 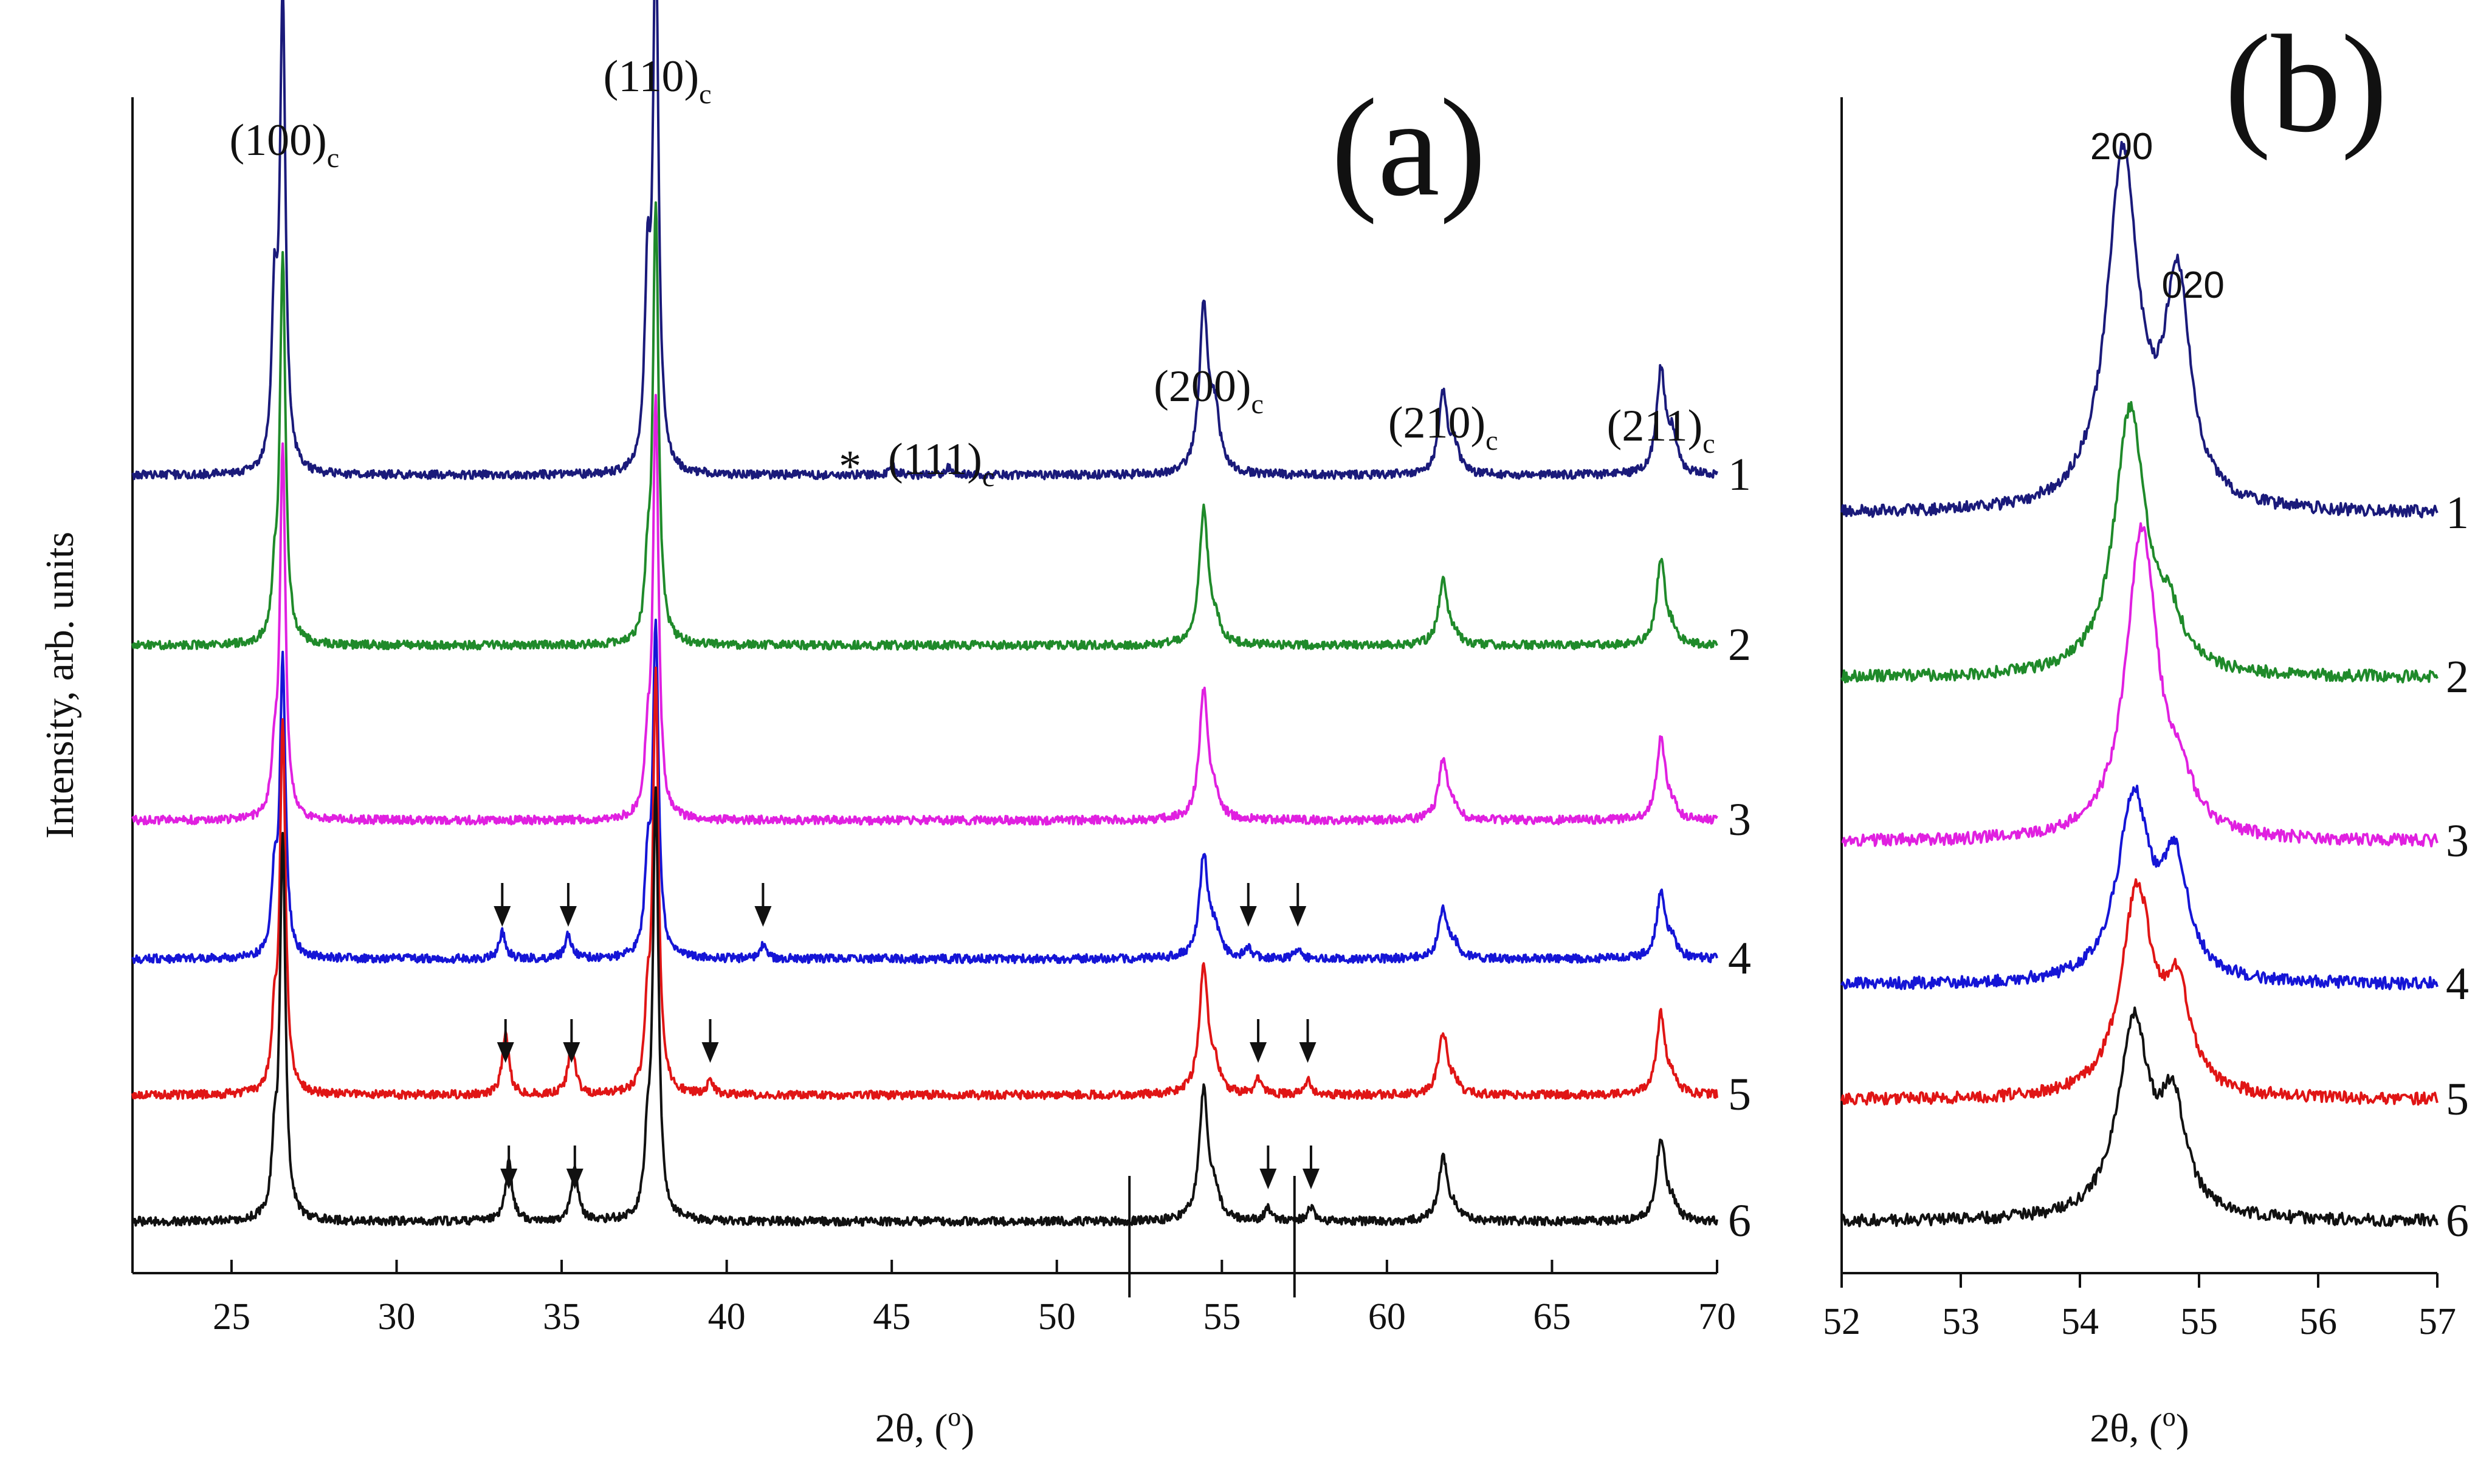 I want to click on x-tick-label-b: 53, so click(x=1961, y=1322).